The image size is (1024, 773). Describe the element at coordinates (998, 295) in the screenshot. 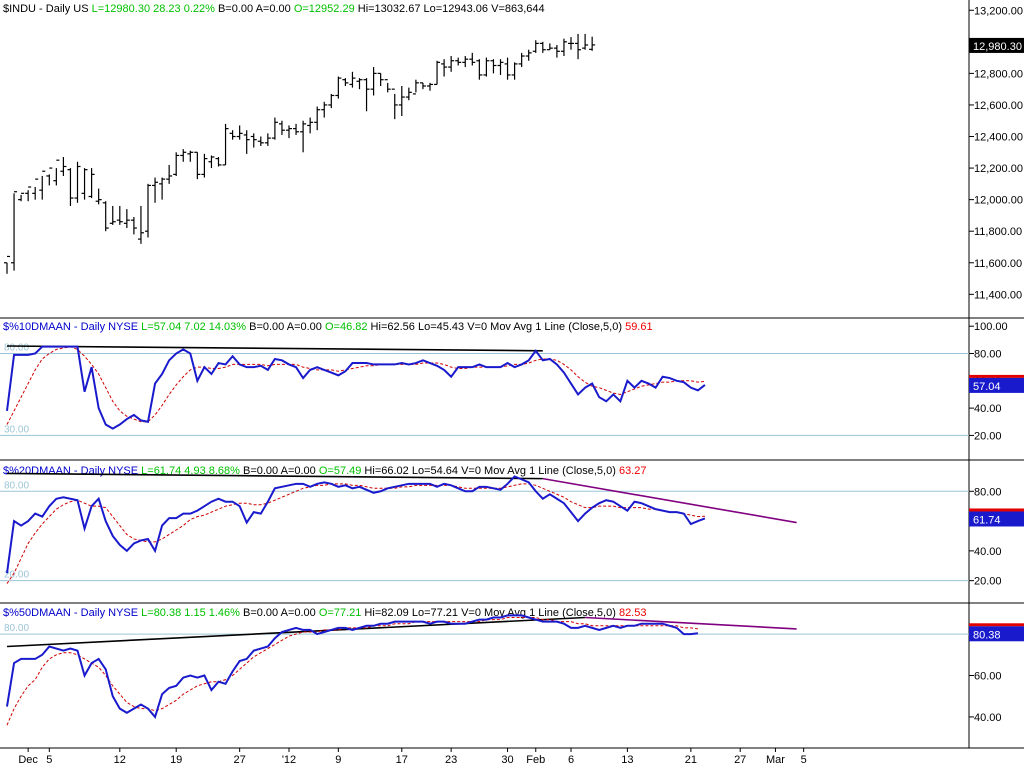

I see `y-tick-label: 11,400.00` at that location.